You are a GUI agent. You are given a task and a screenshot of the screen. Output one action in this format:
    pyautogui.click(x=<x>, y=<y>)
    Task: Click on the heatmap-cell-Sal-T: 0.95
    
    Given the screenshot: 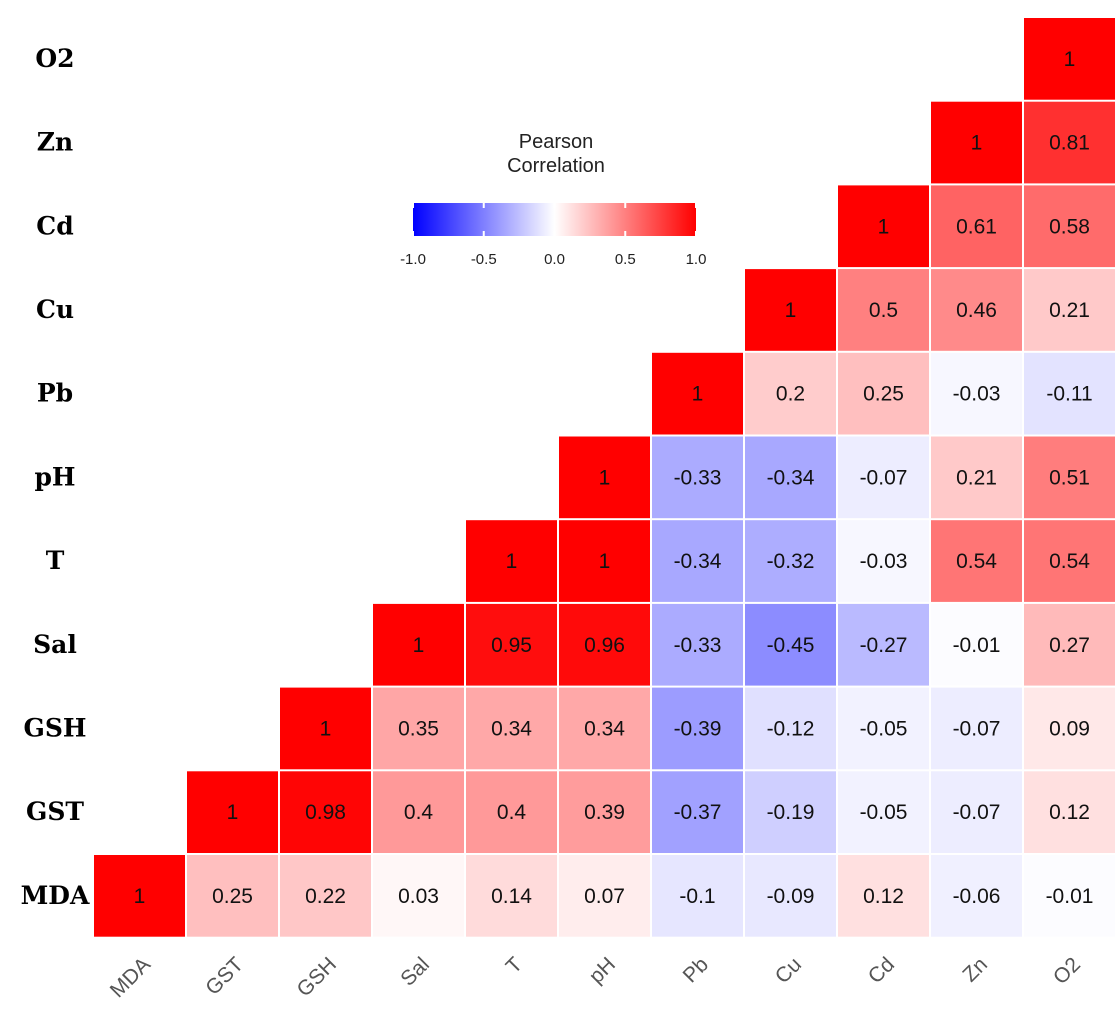 What is the action you would take?
    pyautogui.click(x=511, y=644)
    